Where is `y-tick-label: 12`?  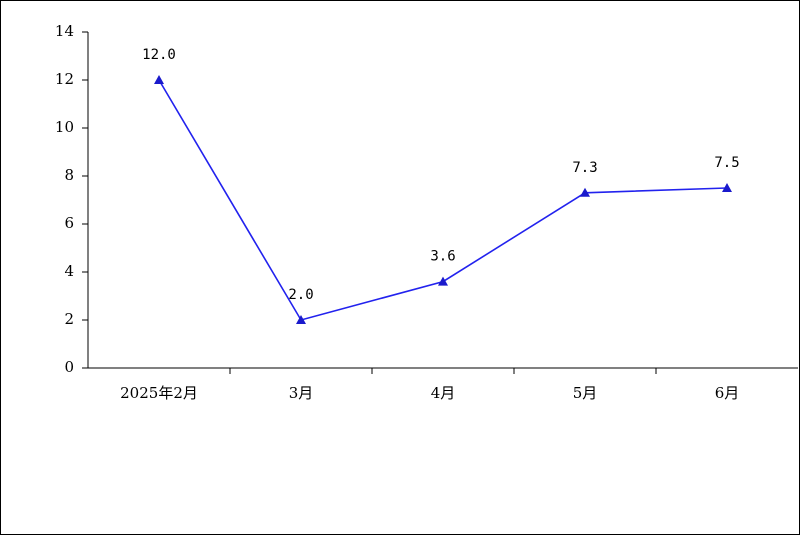
y-tick-label: 12 is located at coordinates (64, 79).